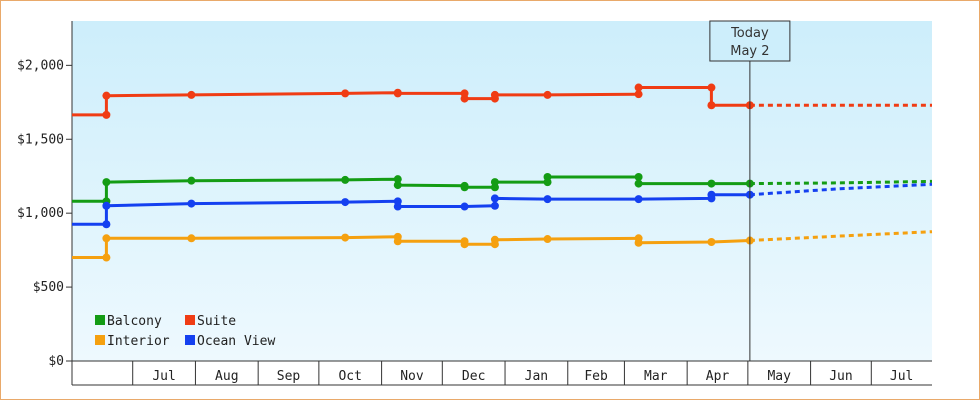 This screenshot has height=401, width=980. Describe the element at coordinates (841, 236) in the screenshot. I see `series-forecast-interior` at that location.